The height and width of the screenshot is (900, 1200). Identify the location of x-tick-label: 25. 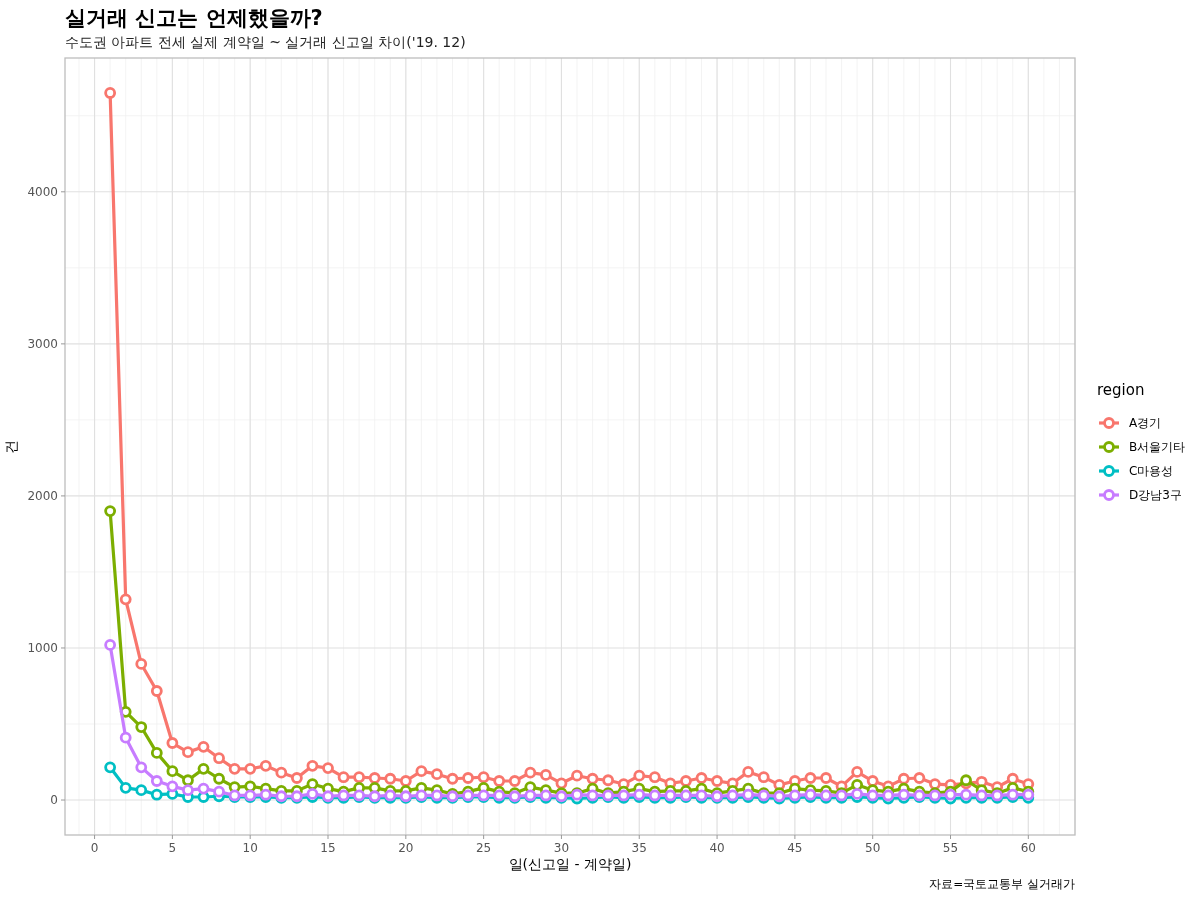
(483, 848).